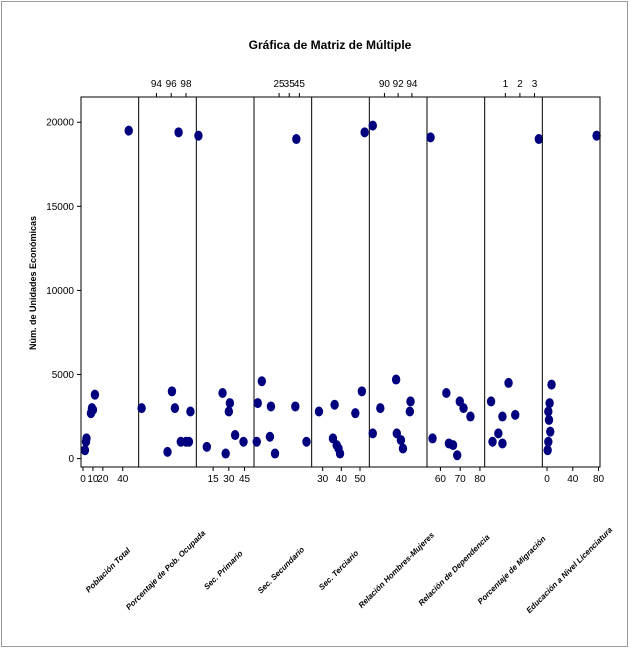 The image size is (631, 650). Describe the element at coordinates (223, 570) in the screenshot. I see `panel-label: Sec. Primario` at that location.